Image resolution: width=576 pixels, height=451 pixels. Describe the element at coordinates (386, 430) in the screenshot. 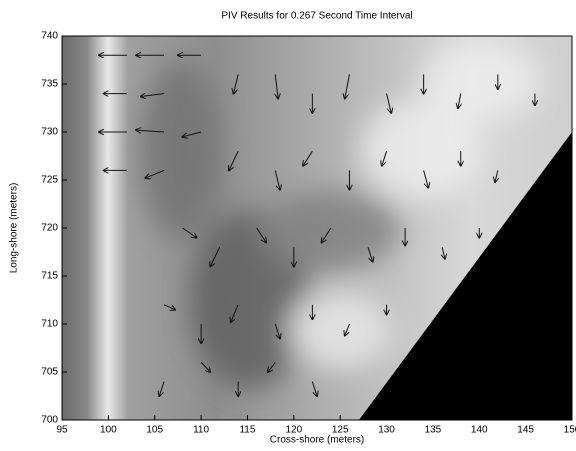

I see `x-tick-label: 130` at that location.